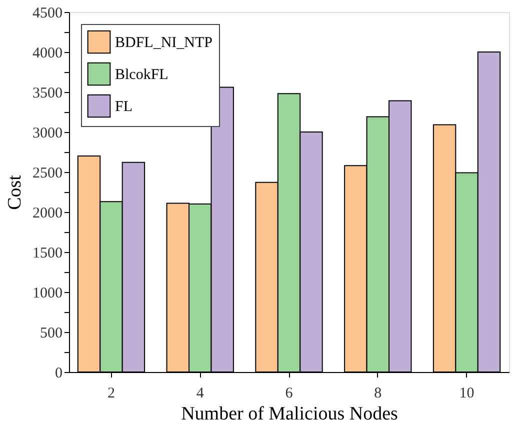  What do you see at coordinates (47, 174) in the screenshot?
I see `y-tick-label: 2500` at bounding box center [47, 174].